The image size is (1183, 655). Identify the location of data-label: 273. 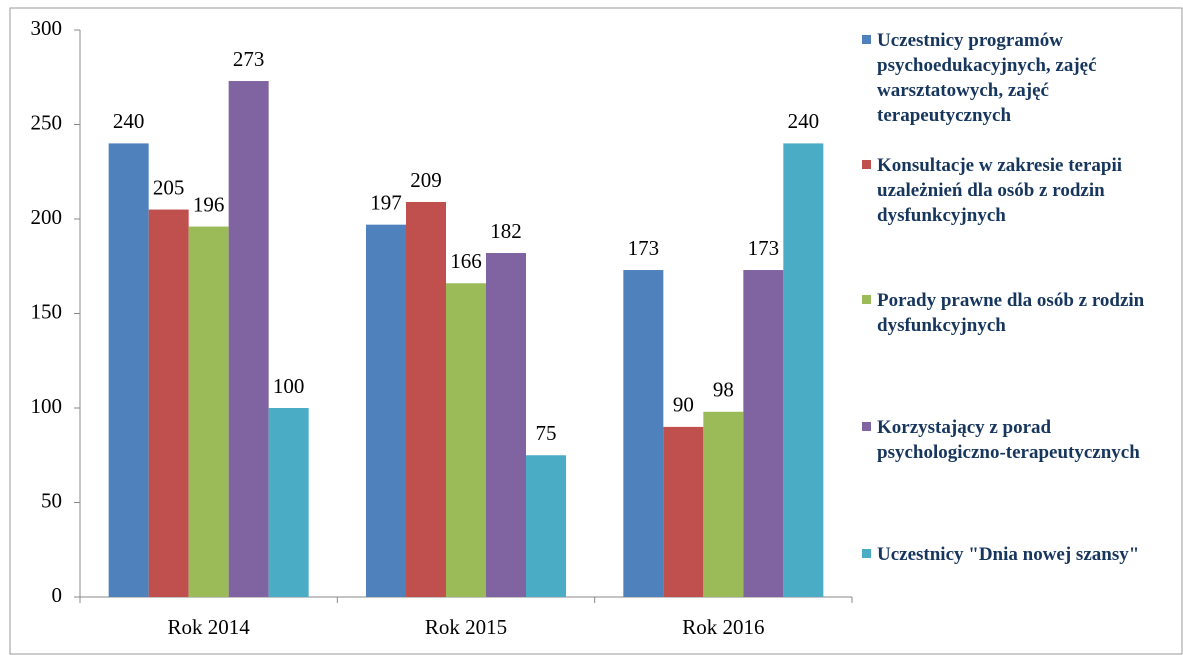
(249, 59).